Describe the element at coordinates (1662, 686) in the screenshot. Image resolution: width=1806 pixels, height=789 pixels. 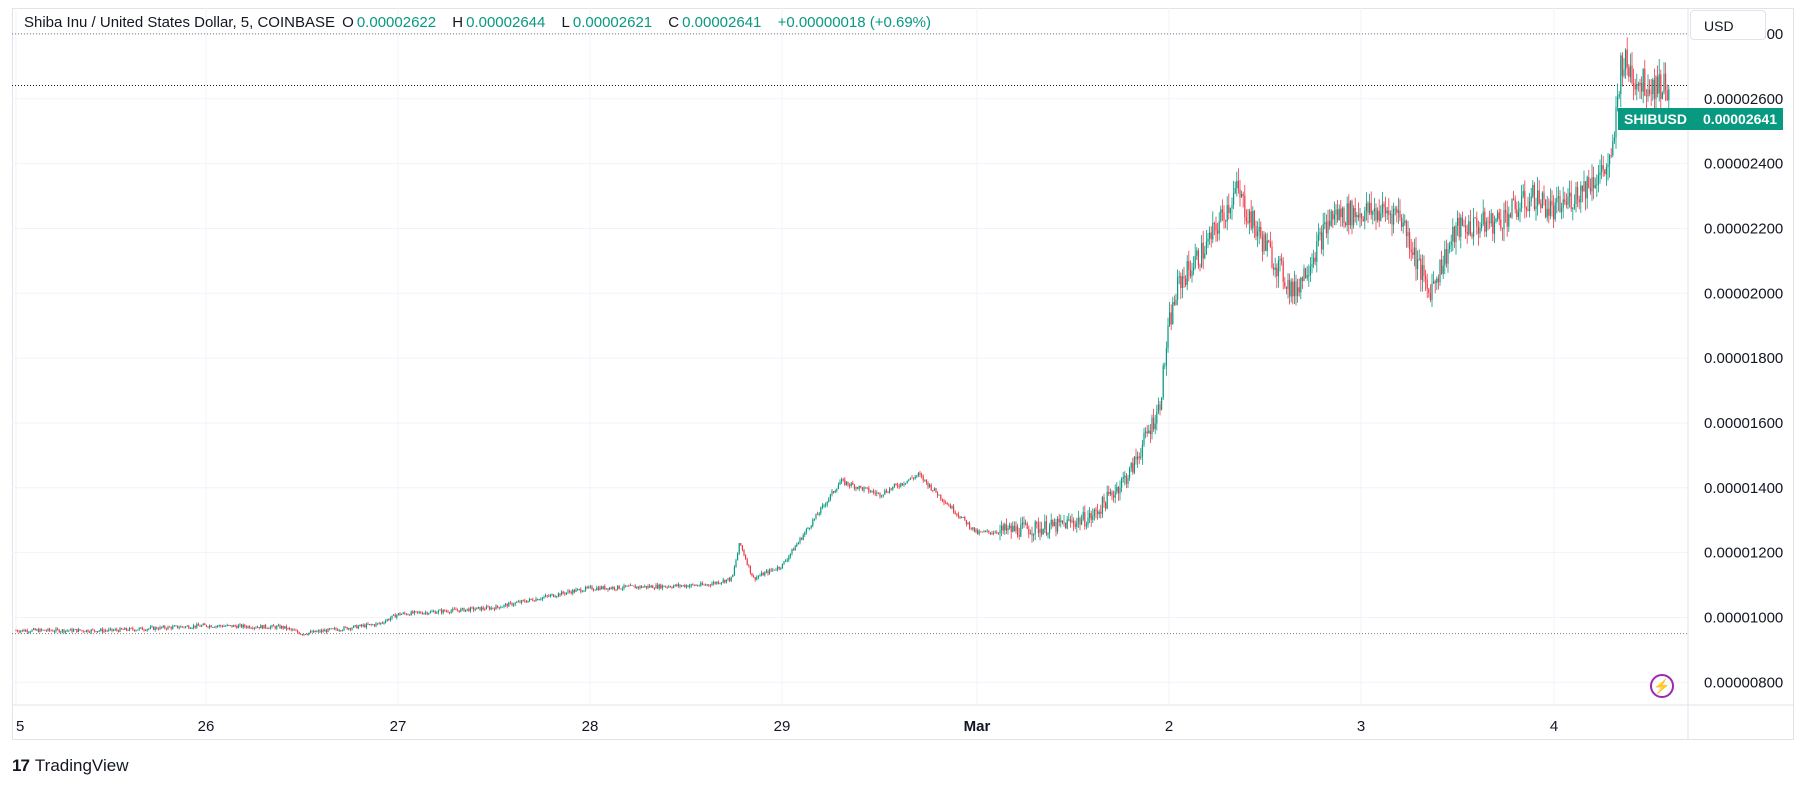
I see `lightning-bolt-icon: ⚡` at that location.